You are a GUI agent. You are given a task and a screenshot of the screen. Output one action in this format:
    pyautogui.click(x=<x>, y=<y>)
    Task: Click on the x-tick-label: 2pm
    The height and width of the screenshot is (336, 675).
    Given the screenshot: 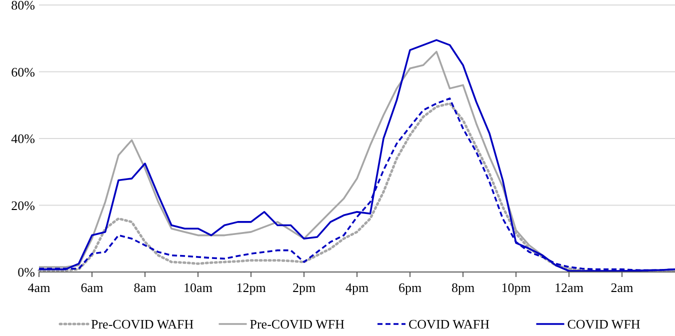 What is the action you would take?
    pyautogui.click(x=304, y=287)
    